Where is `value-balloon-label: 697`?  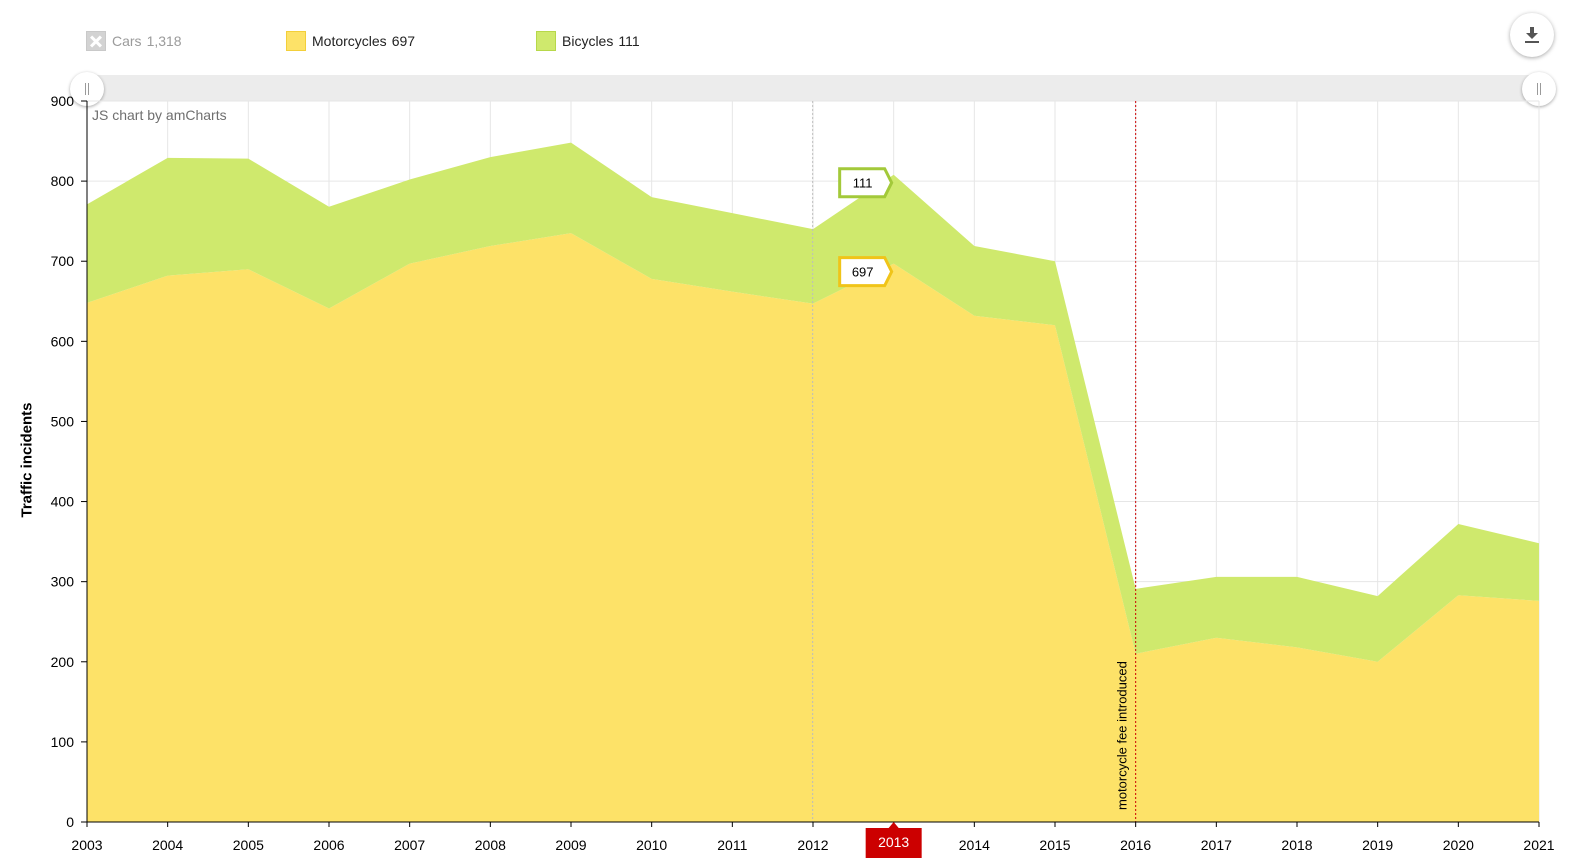 value-balloon-label: 697 is located at coordinates (863, 272).